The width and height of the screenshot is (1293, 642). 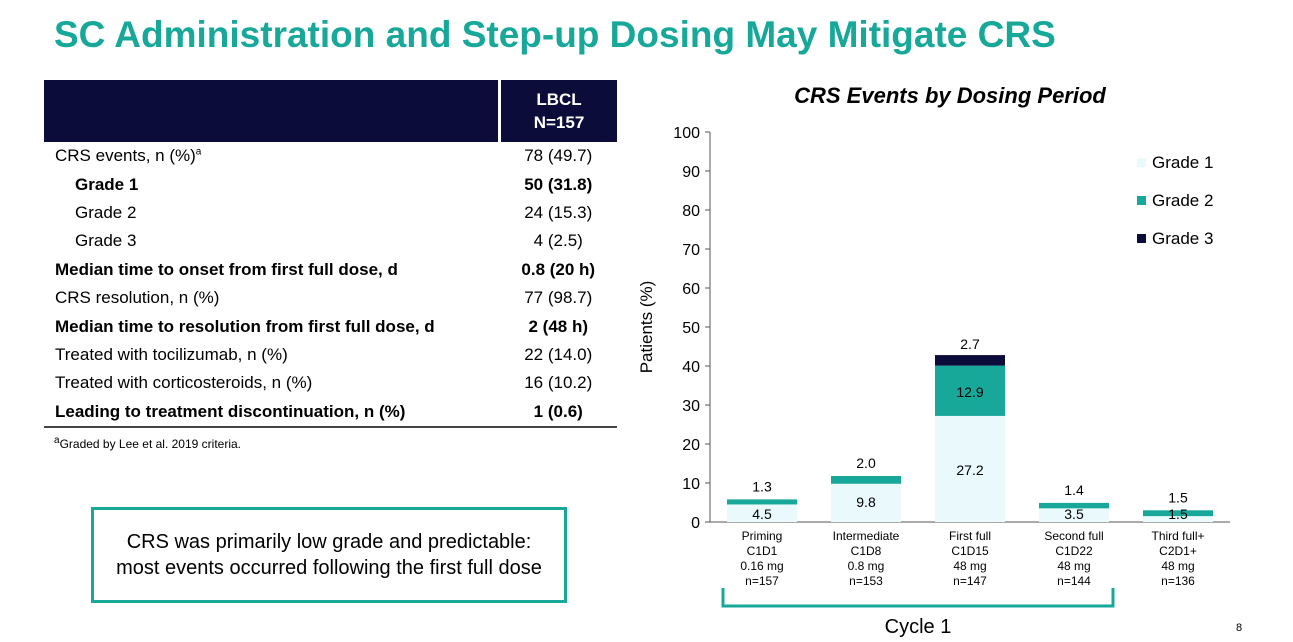 I want to click on row-value: 2 (48 h), so click(x=558, y=326).